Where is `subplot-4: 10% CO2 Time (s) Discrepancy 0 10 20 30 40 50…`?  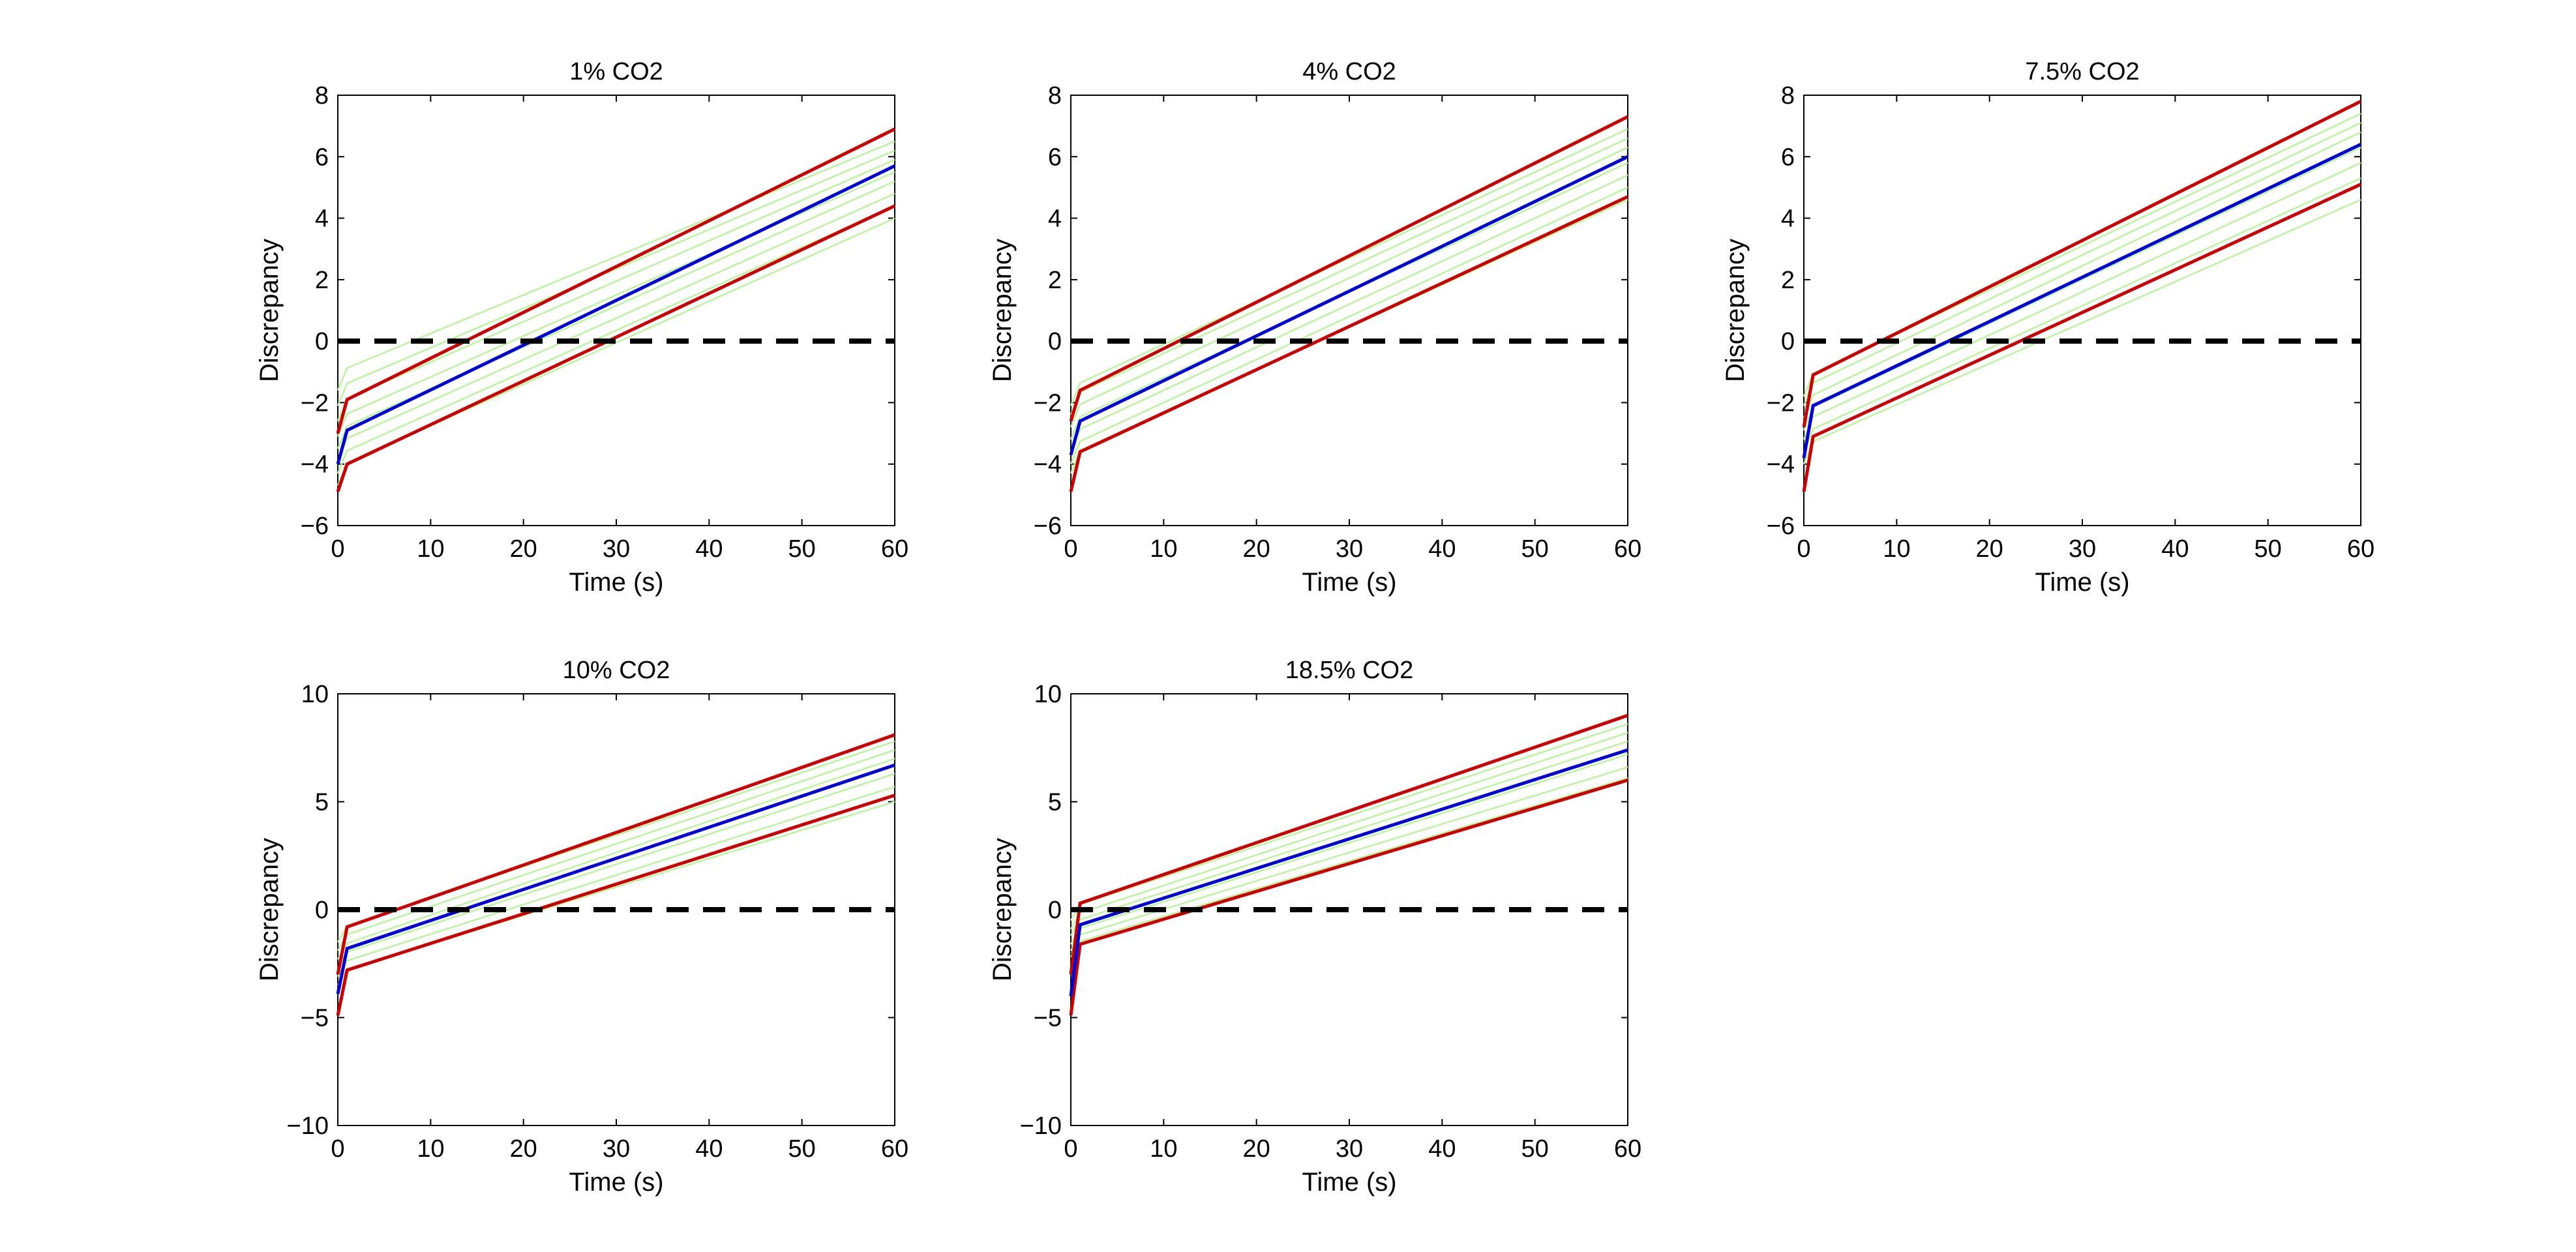
subplot-4: 10% CO2 Time (s) Discrepancy 0 10 20 30 40 50… is located at coordinates (581, 927).